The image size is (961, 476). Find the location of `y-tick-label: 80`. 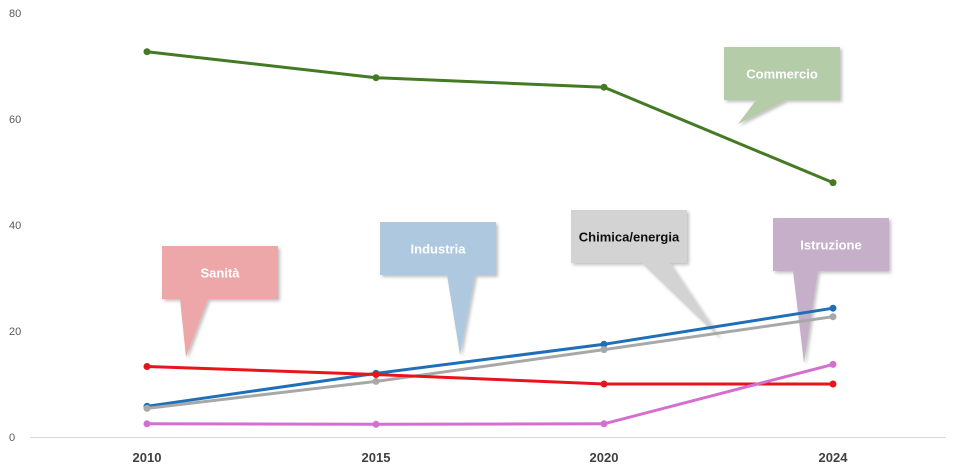

y-tick-label: 80 is located at coordinates (15, 14).